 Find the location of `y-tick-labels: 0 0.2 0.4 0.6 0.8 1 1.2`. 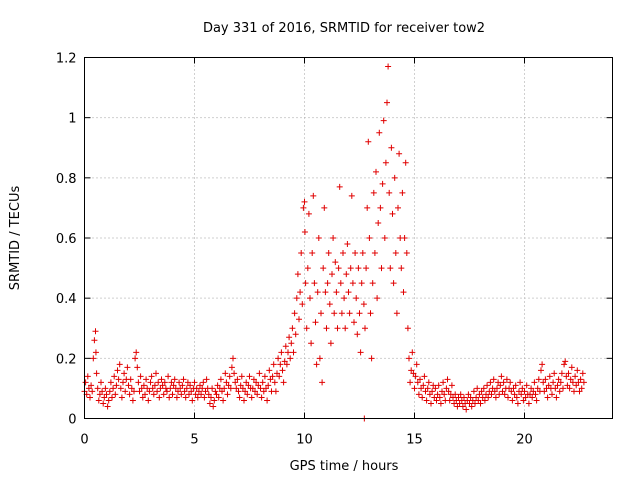

y-tick-labels: 0 0.2 0.4 0.6 0.8 1 1.2 is located at coordinates (66, 240).